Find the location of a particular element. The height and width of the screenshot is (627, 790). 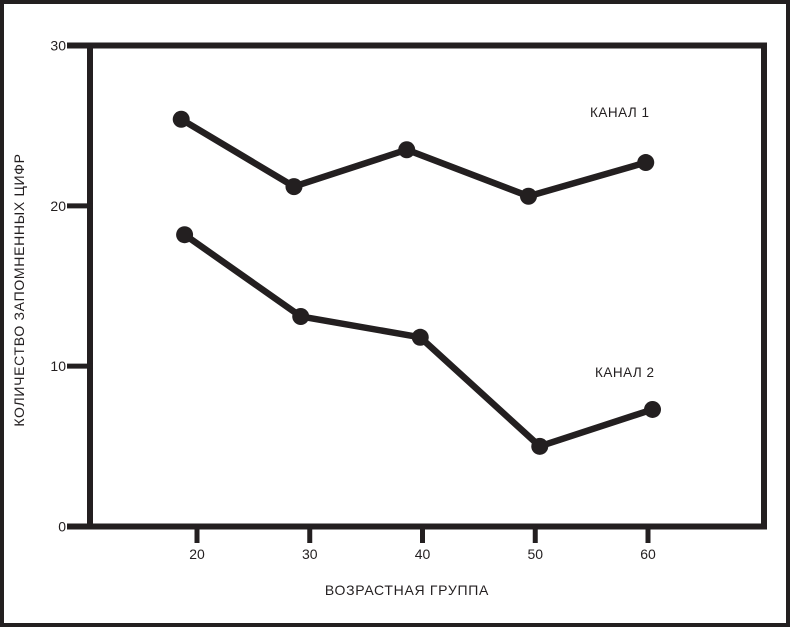

x-tick-label-60: 60 is located at coordinates (648, 554).